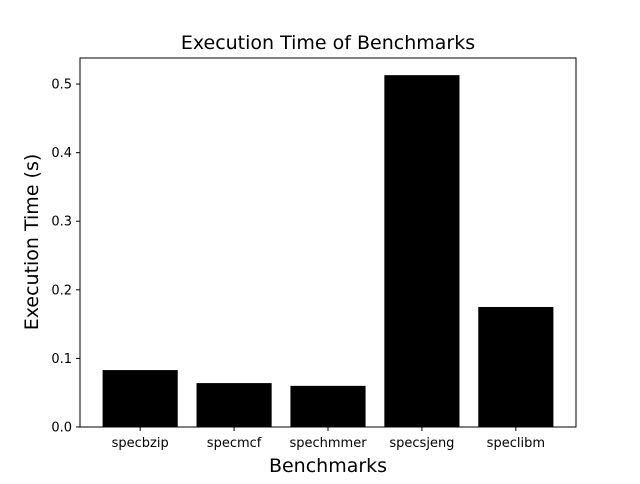 Image resolution: width=640 pixels, height=484 pixels. I want to click on bar-specbzip, so click(140, 398).